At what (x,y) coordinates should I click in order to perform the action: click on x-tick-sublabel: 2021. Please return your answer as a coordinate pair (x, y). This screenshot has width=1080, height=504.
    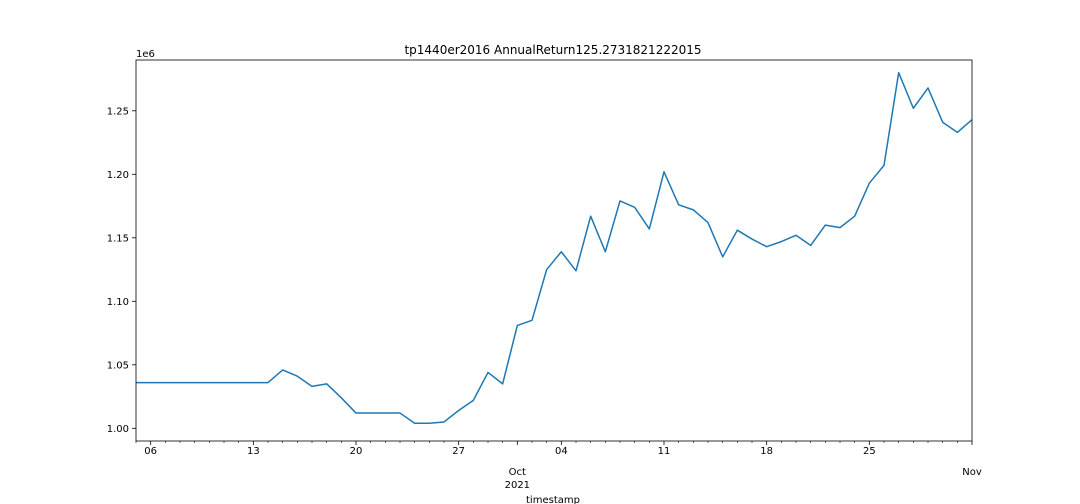
    Looking at the image, I should click on (517, 485).